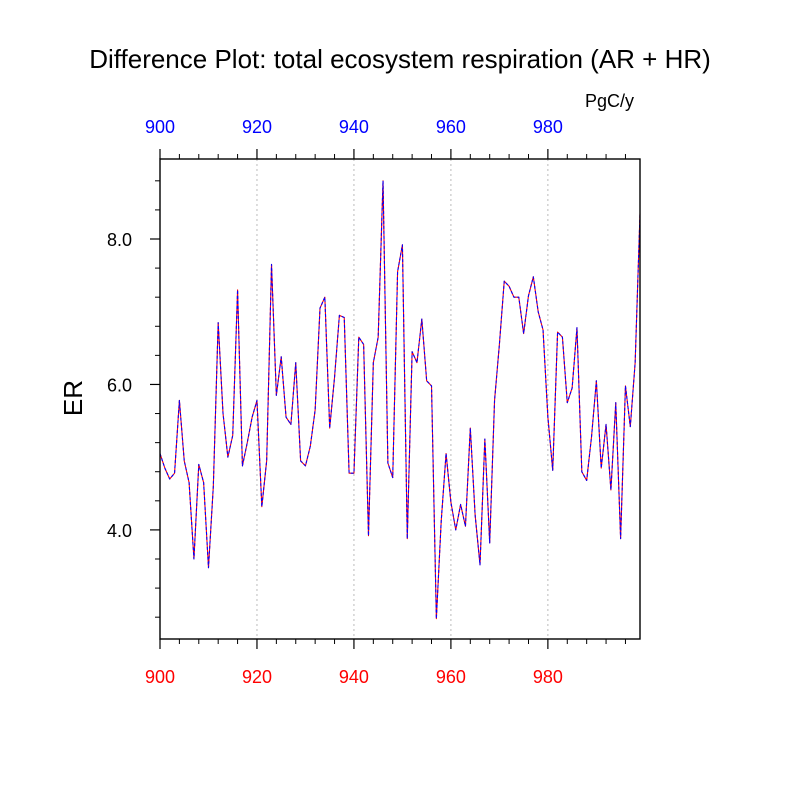 The image size is (800, 800). I want to click on y-tick-label: 4.0, so click(119, 531).